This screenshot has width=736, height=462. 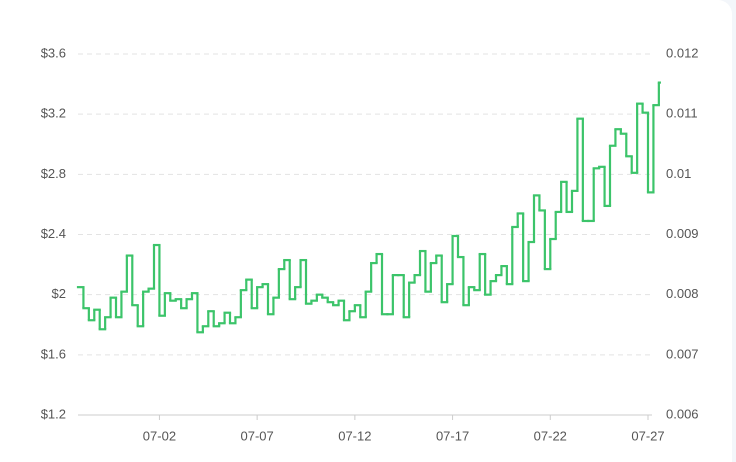 I want to click on y2-tick-label: 0.01, so click(x=678, y=173).